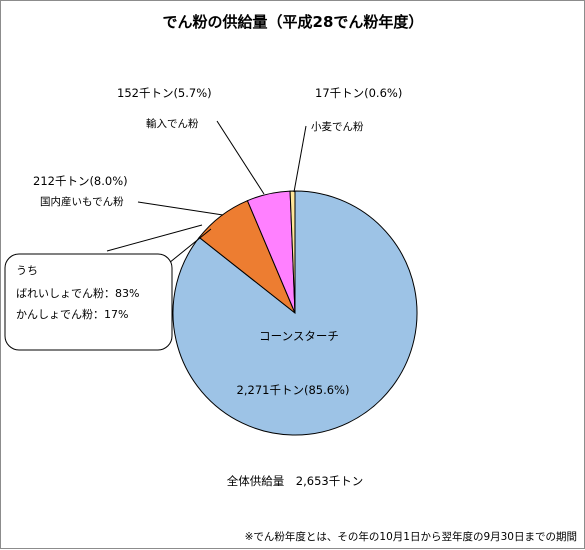 The height and width of the screenshot is (550, 585). What do you see at coordinates (292, 252) in the screenshot?
I see `slice-wheat` at bounding box center [292, 252].